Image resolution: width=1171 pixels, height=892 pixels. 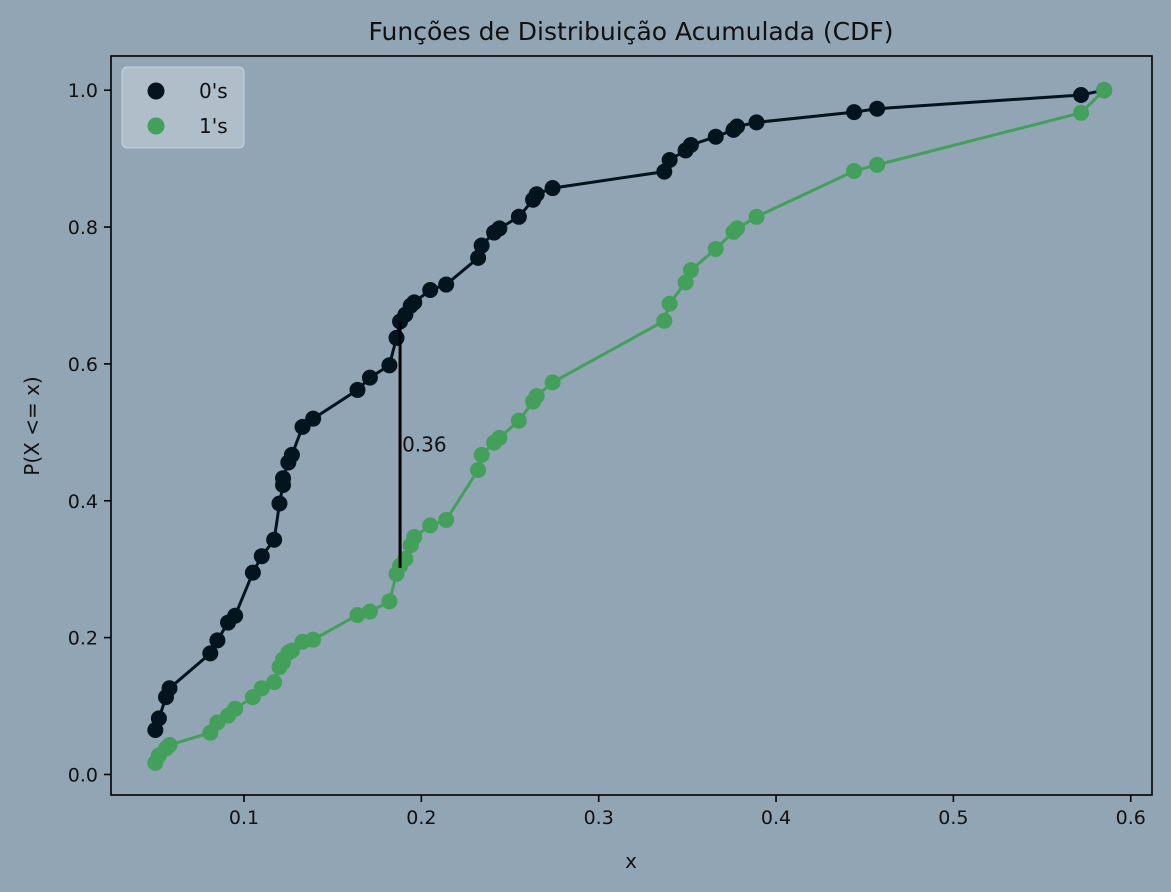 I want to click on legend: 0's 1's, so click(x=183, y=107).